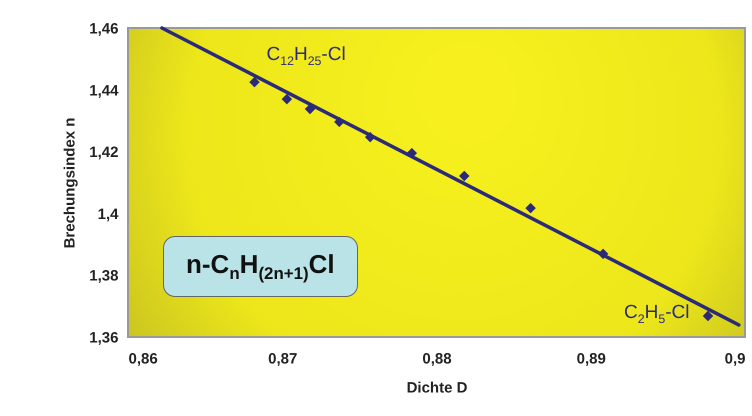 The height and width of the screenshot is (416, 752). What do you see at coordinates (735, 359) in the screenshot?
I see `x-tick-label: 0,9` at bounding box center [735, 359].